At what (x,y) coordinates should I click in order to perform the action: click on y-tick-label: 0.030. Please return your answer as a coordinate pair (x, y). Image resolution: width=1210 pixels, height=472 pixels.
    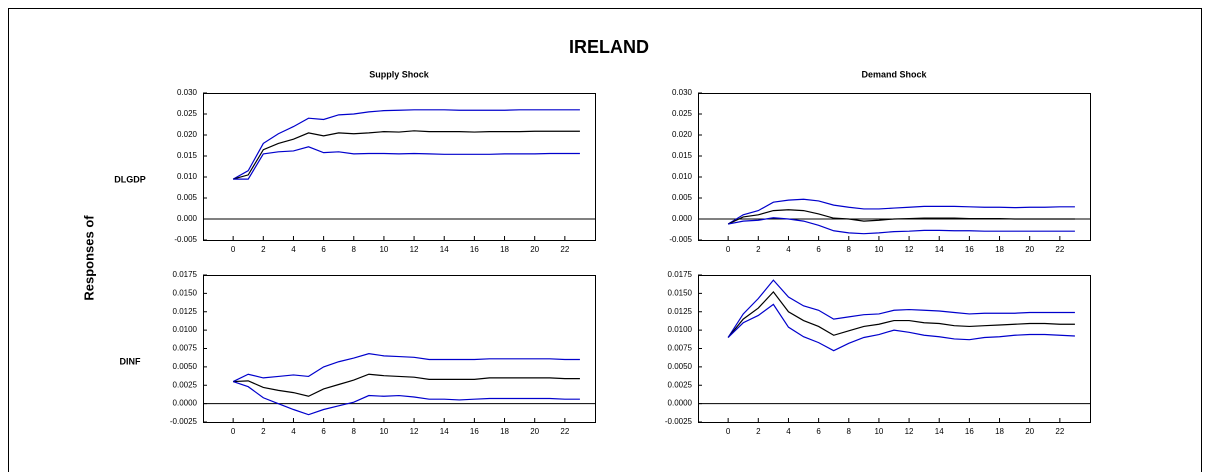
    Looking at the image, I should click on (682, 92).